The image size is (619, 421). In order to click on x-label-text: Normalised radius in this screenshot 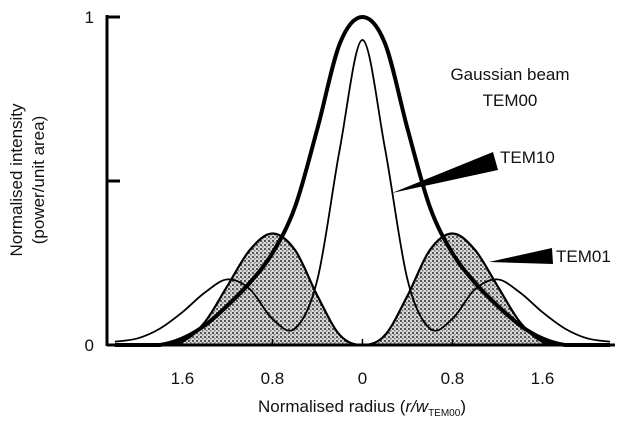, I will do `click(326, 406)`.